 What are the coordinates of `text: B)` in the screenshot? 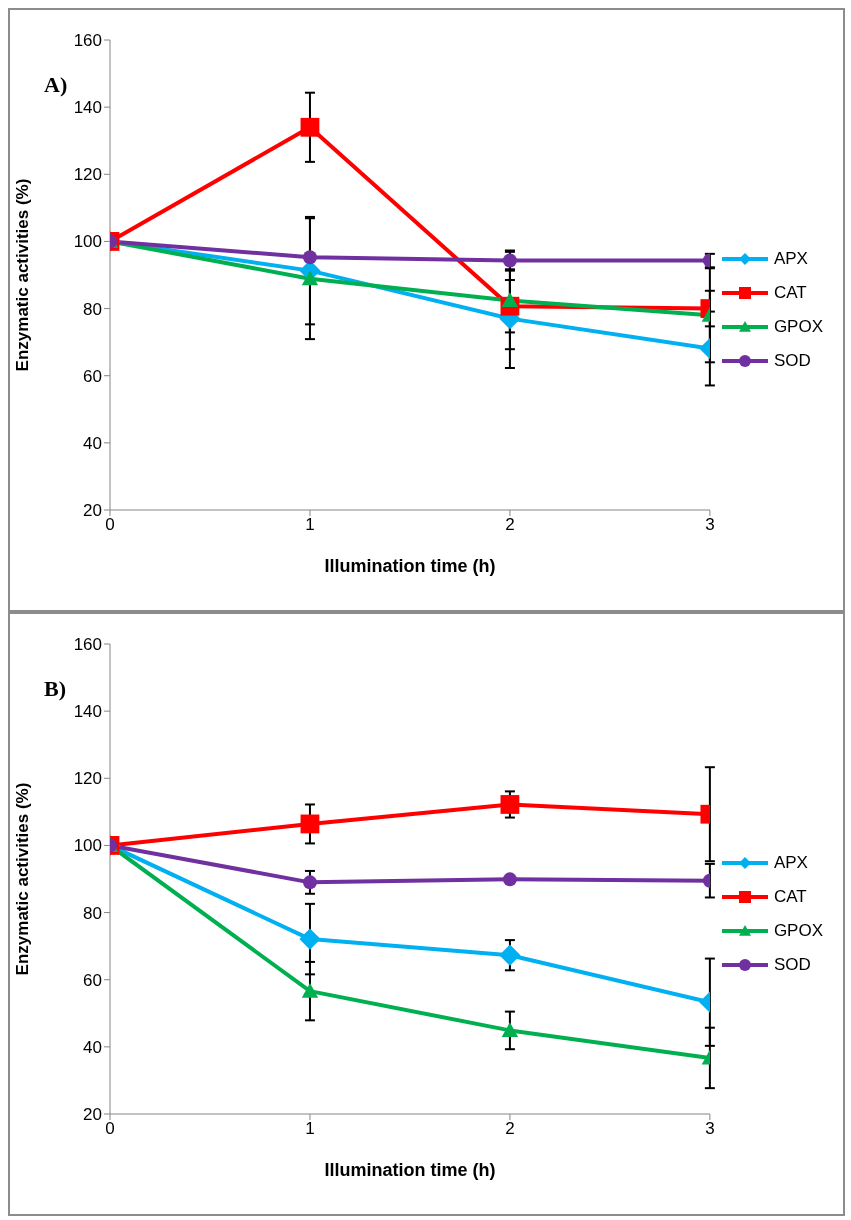 It's located at (55, 689).